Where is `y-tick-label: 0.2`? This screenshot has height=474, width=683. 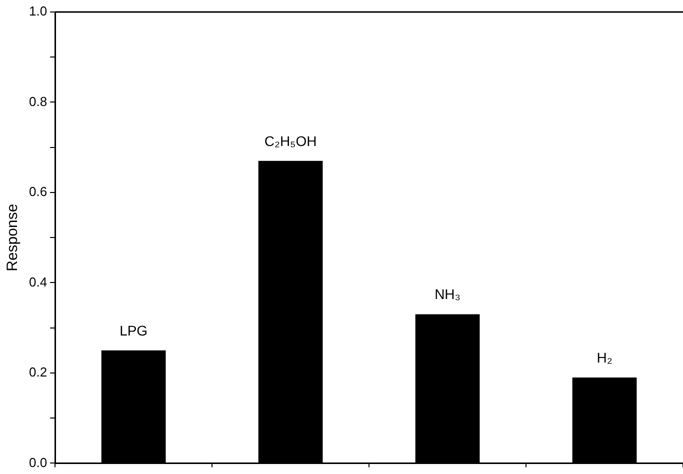
y-tick-label: 0.2 is located at coordinates (38, 372).